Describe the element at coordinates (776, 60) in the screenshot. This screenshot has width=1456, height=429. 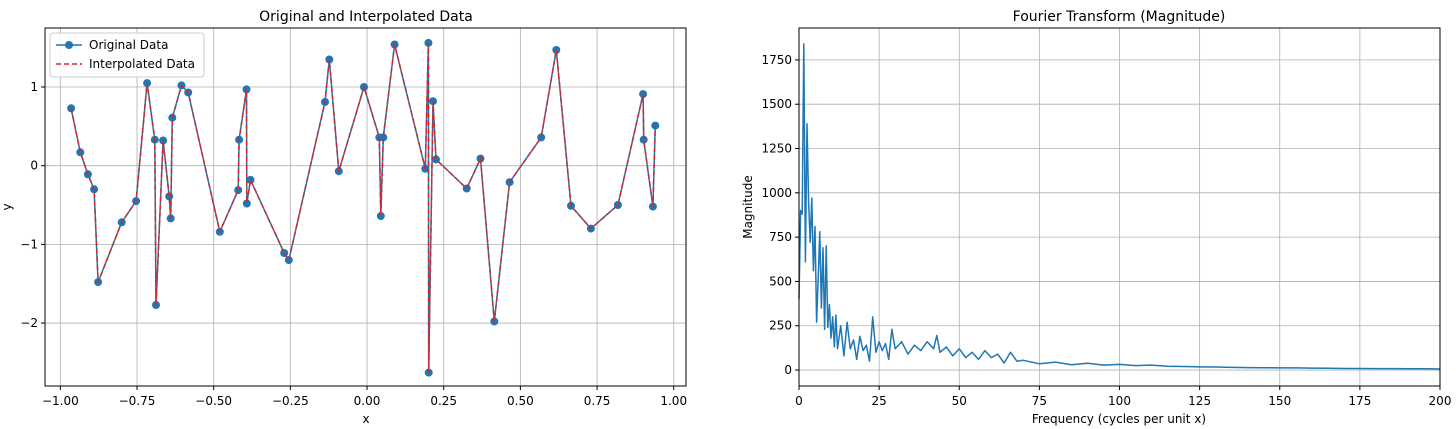
I see `y-tick-label: 1750` at that location.